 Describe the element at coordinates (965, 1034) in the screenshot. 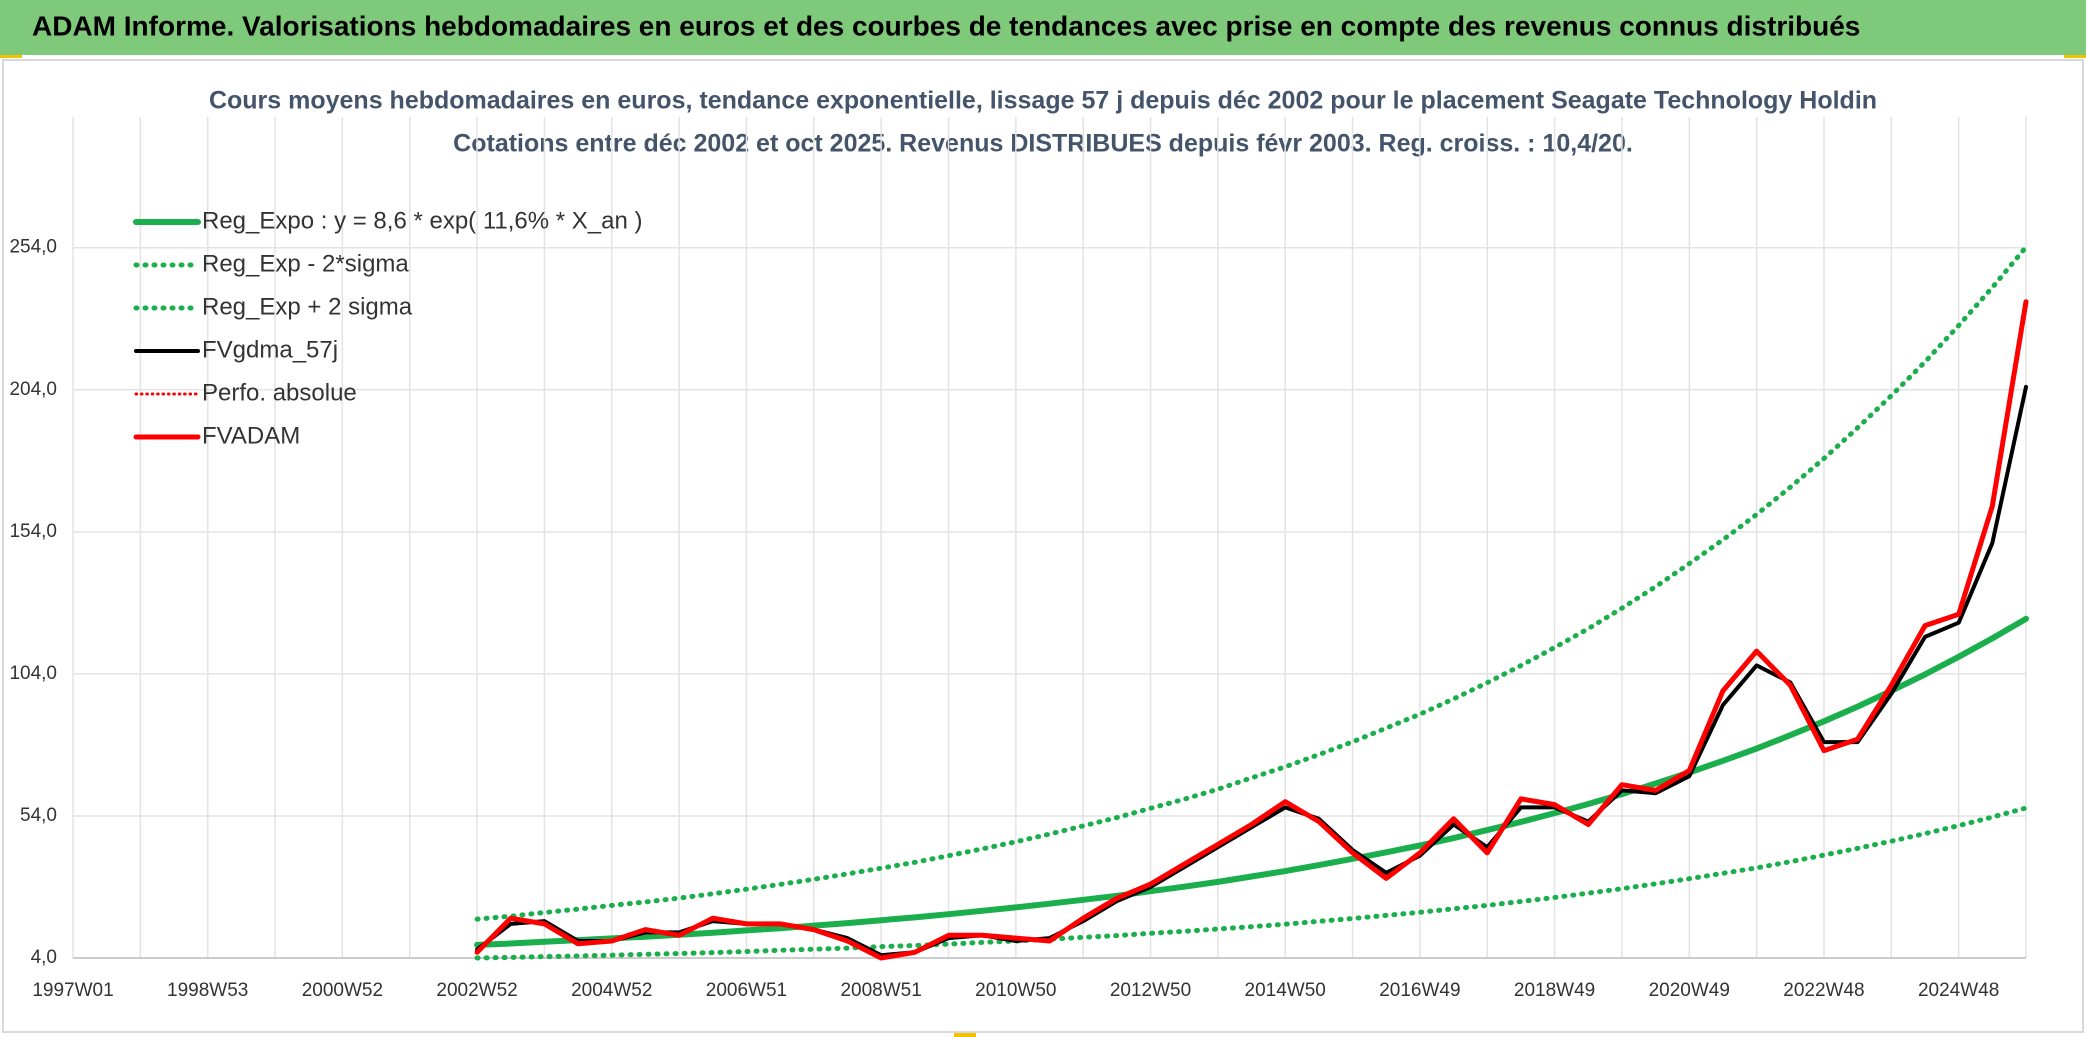

I see `corner` at that location.